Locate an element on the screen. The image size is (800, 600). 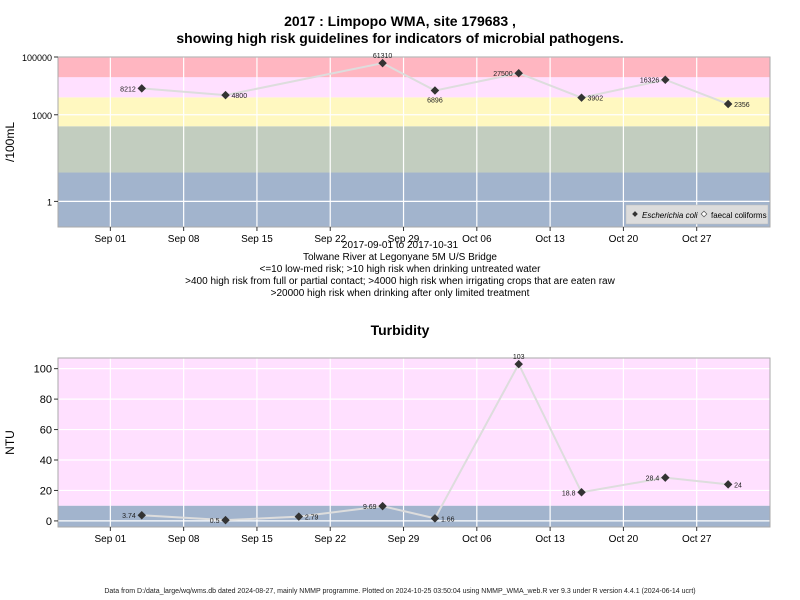
chart-title-line-1: 2017 : Limpopo WMA, site 179683 , is located at coordinates (400, 21).